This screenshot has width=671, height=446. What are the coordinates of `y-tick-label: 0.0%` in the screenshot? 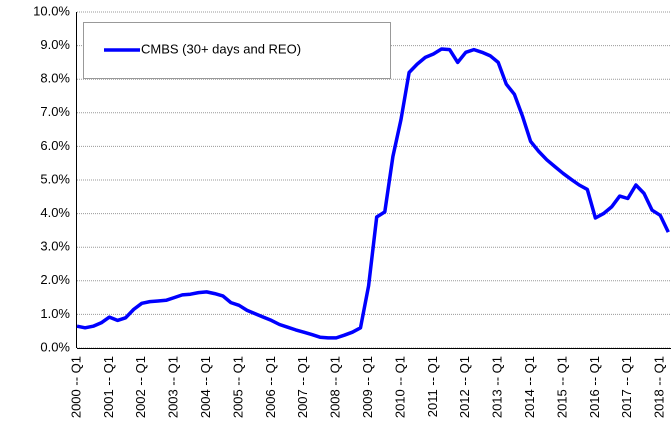 It's located at (55, 346).